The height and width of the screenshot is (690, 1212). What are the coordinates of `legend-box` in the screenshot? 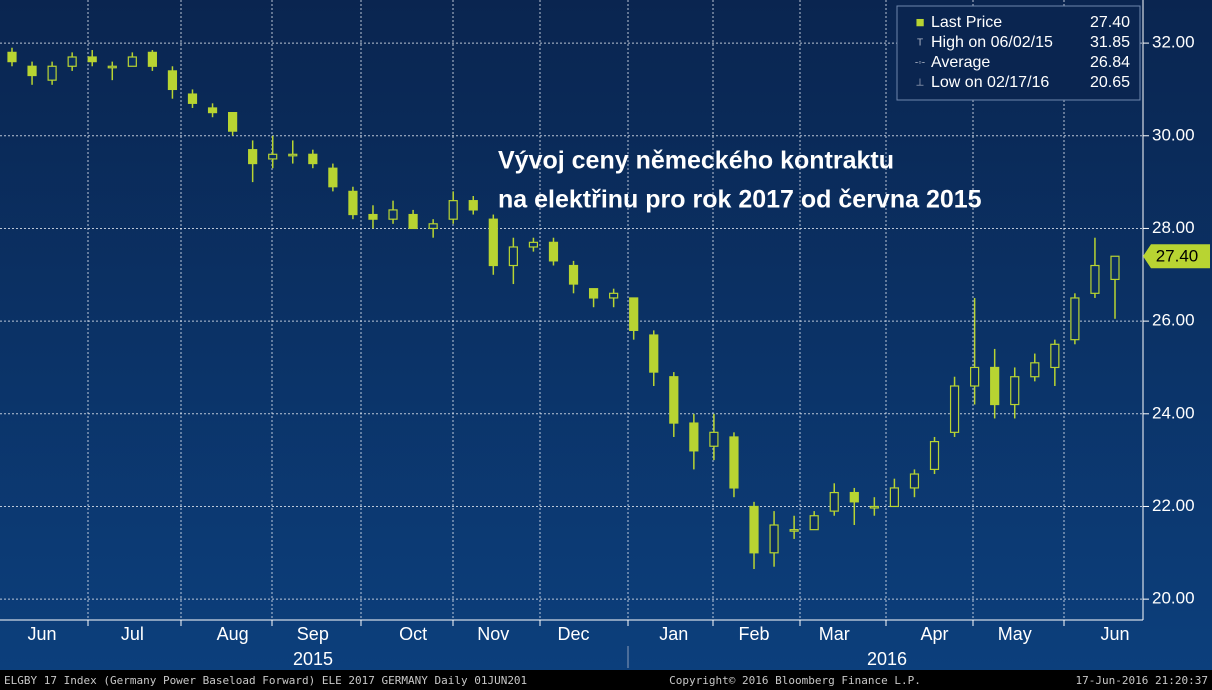 It's located at (1018, 53).